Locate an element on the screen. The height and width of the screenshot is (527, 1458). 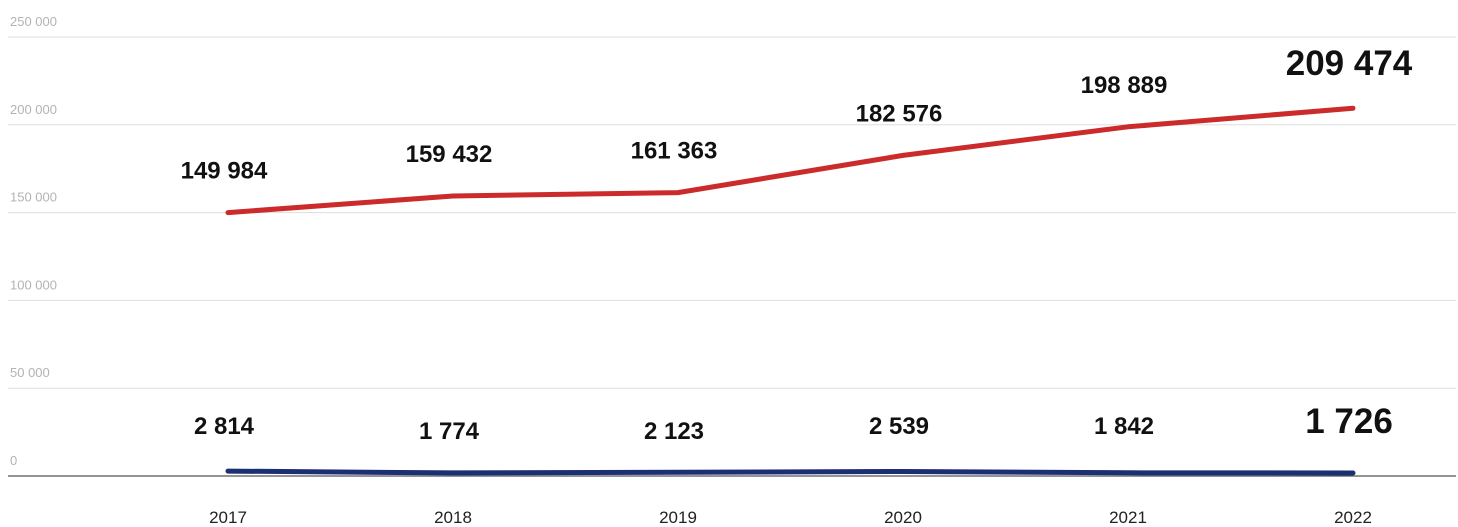
data-label: 1 842 is located at coordinates (1124, 426).